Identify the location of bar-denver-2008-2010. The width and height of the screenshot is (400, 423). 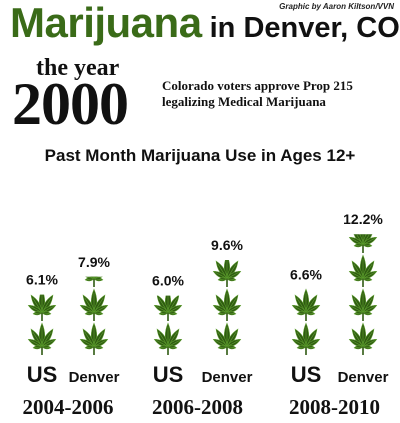
(363, 294).